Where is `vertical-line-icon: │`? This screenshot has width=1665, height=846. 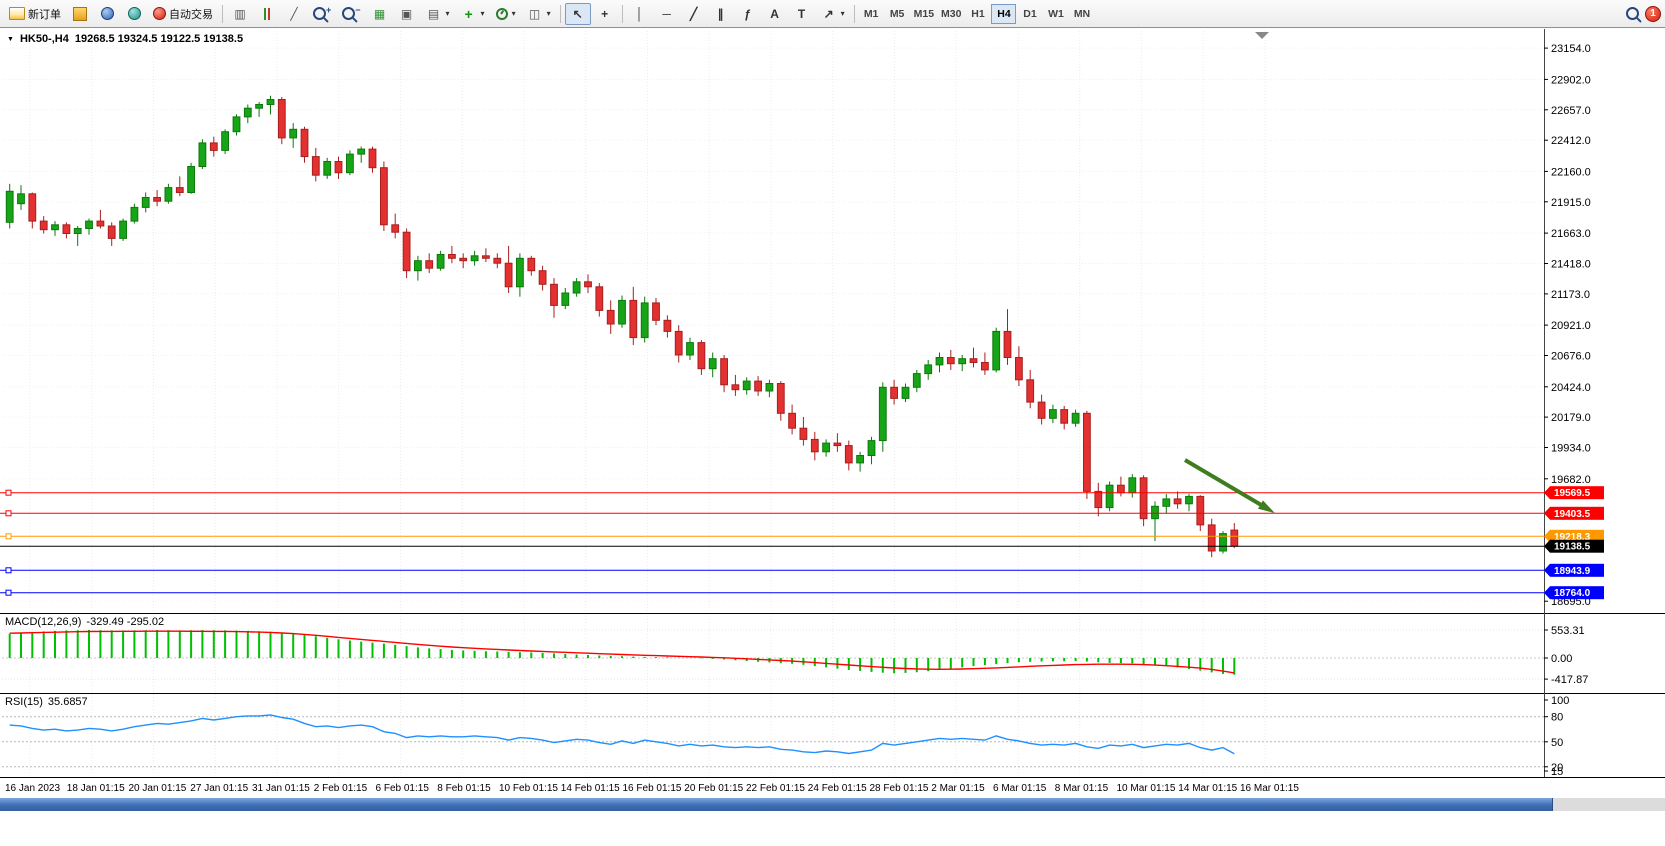
vertical-line-icon: │ is located at coordinates (639, 13).